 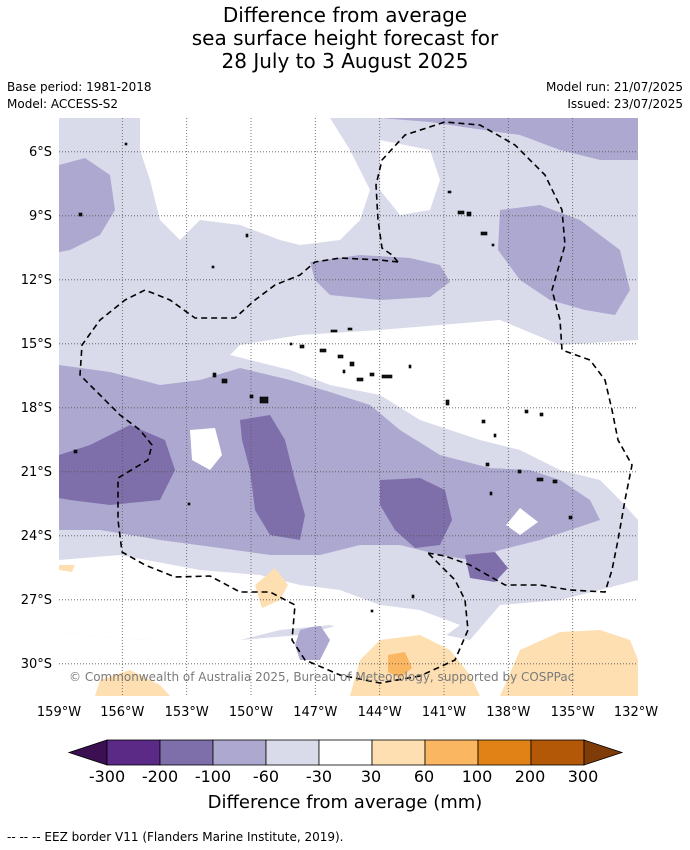 I want to click on title-line-2: sea surface height forecast for, so click(x=345, y=38).